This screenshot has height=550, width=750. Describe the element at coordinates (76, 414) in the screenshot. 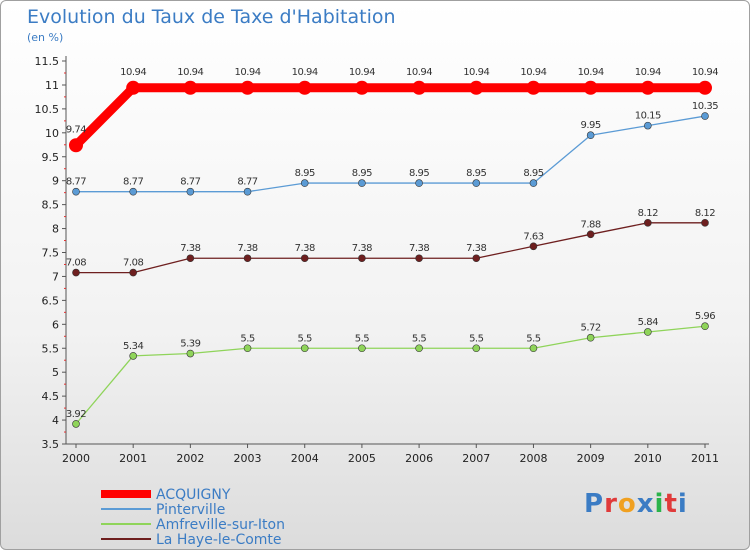

I see `data-label: 3.92` at that location.